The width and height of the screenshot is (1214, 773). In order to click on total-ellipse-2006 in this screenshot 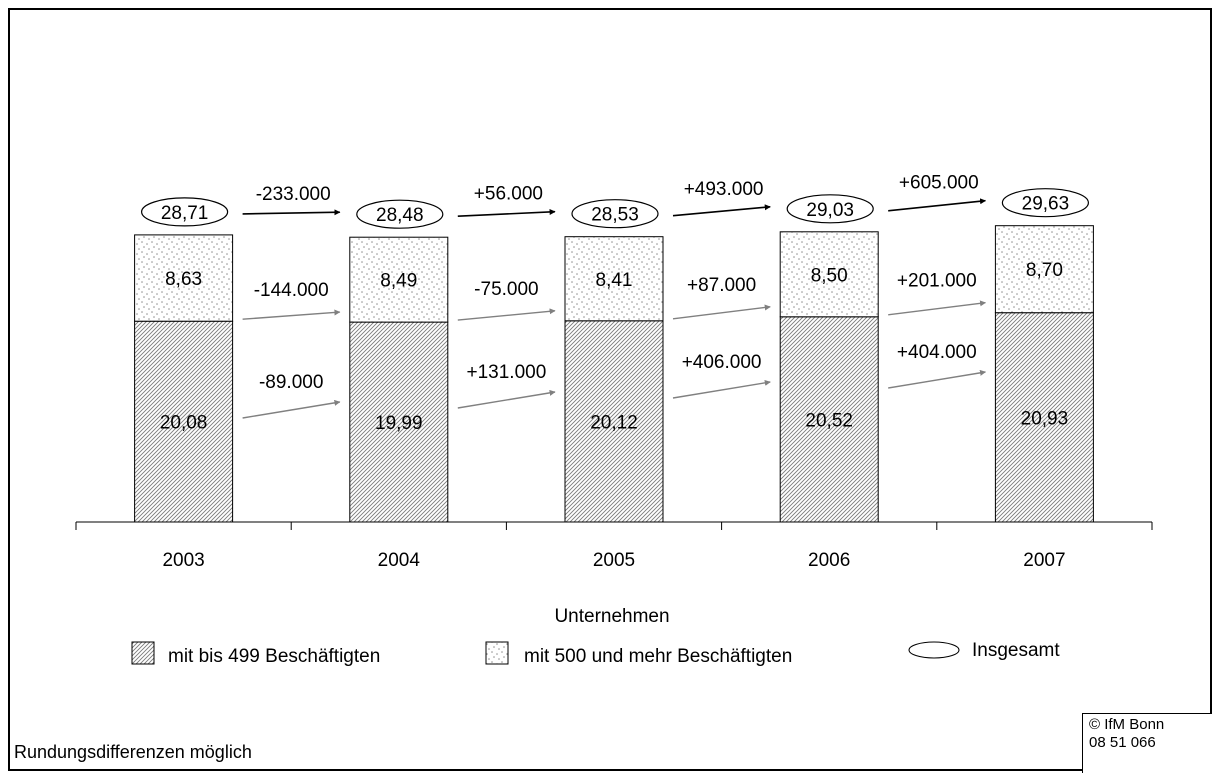, I will do `click(830, 209)`.